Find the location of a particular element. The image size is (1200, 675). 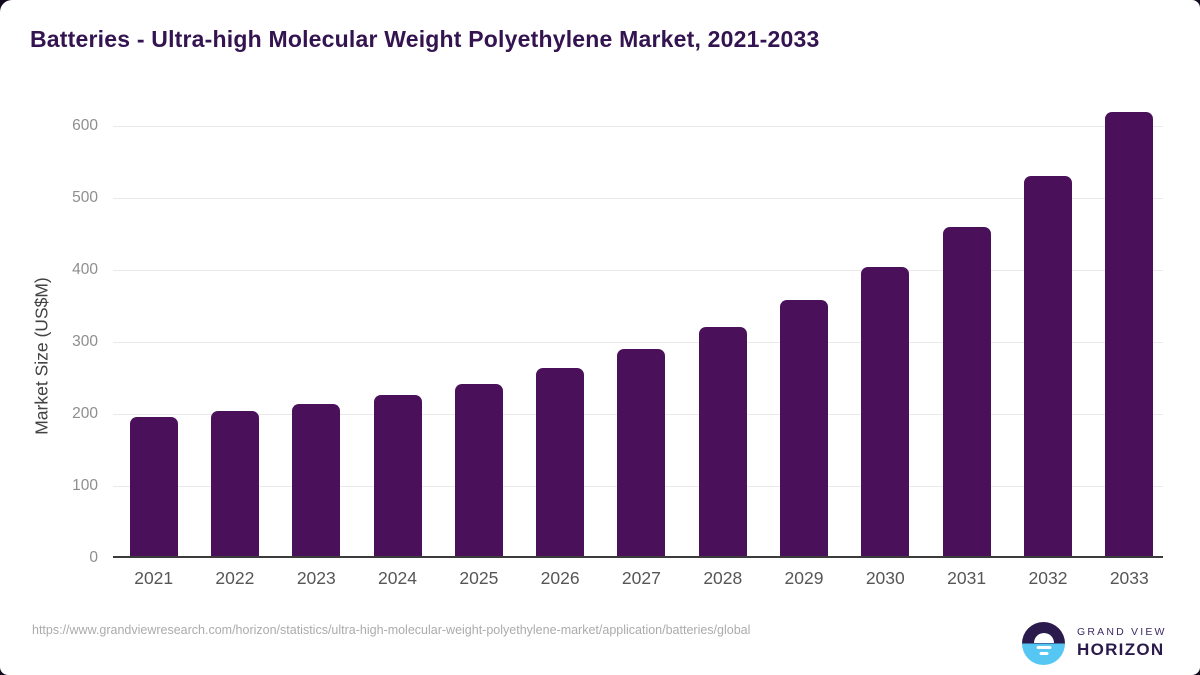

x-tick-label: 2026 is located at coordinates (560, 578).